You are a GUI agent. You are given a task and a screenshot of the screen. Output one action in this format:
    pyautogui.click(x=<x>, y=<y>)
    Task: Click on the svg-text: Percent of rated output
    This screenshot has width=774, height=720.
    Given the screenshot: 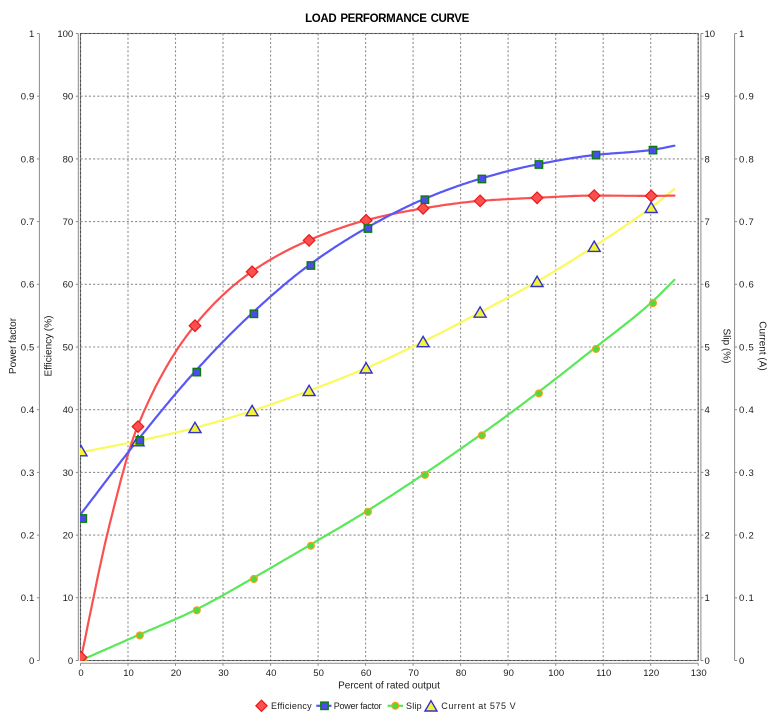 What is the action you would take?
    pyautogui.click(x=389, y=686)
    